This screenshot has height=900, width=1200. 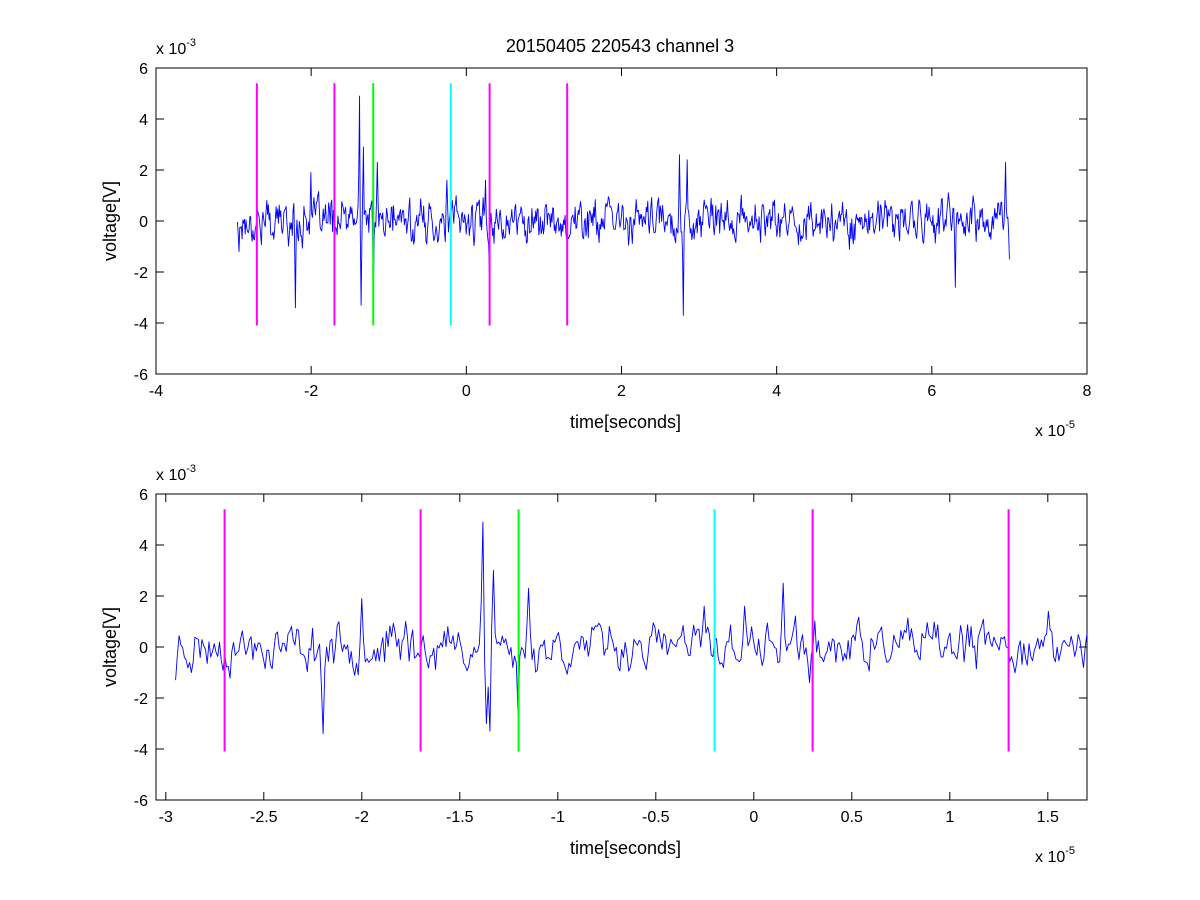 What do you see at coordinates (931, 391) in the screenshot?
I see `top-x-tick-label: 6` at bounding box center [931, 391].